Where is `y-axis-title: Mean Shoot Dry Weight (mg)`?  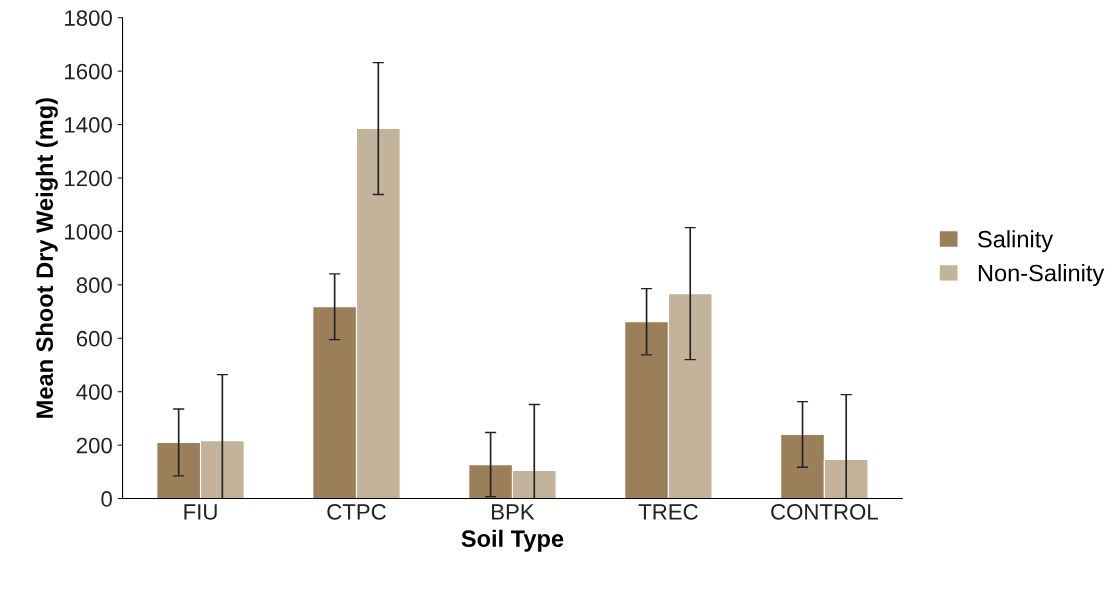
y-axis-title: Mean Shoot Dry Weight (mg) is located at coordinates (46, 258).